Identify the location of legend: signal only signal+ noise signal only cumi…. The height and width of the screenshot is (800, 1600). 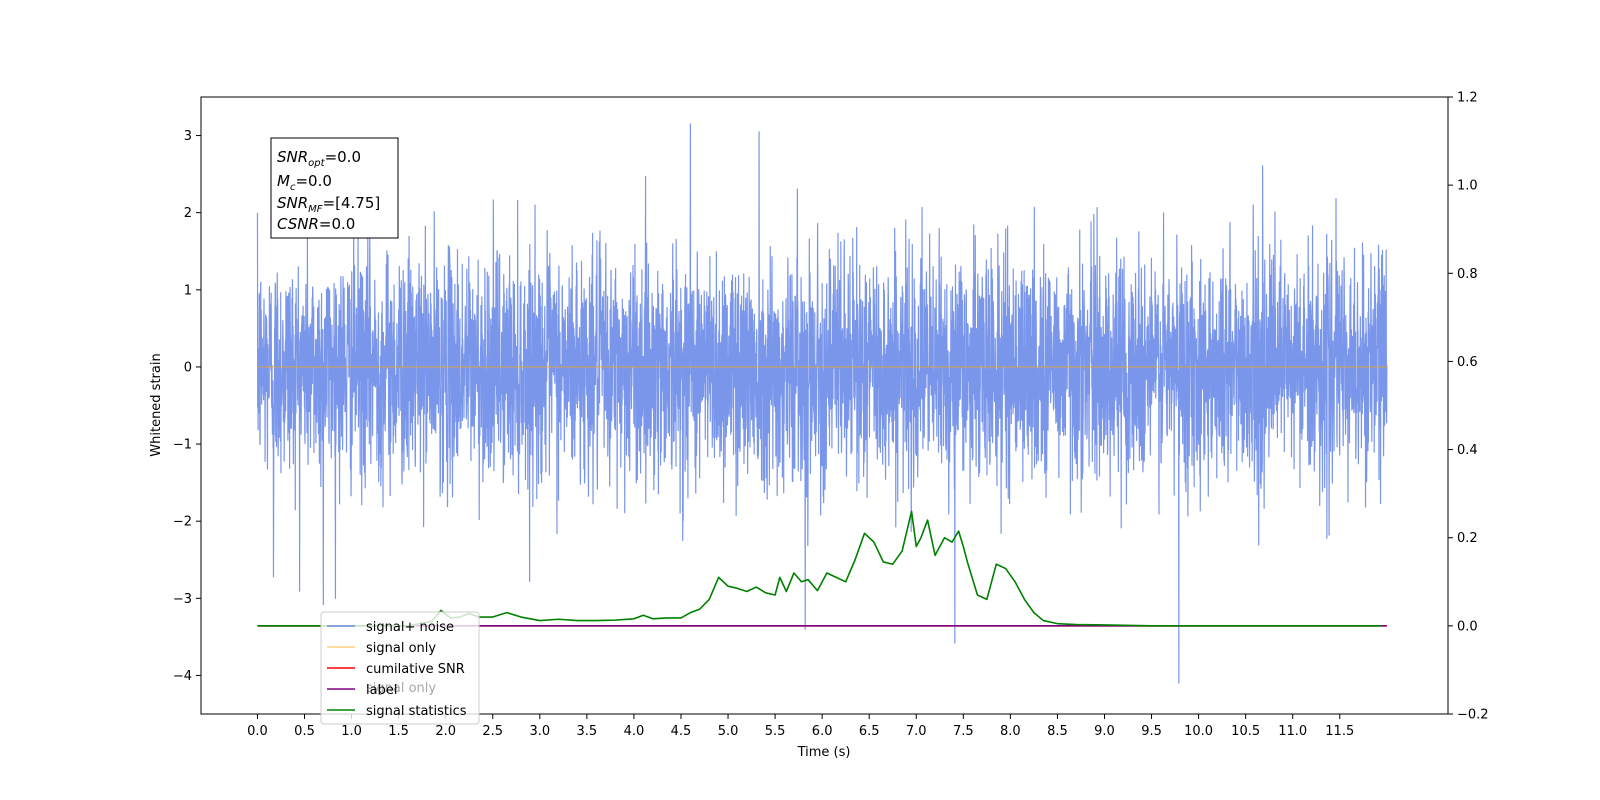
(400, 668).